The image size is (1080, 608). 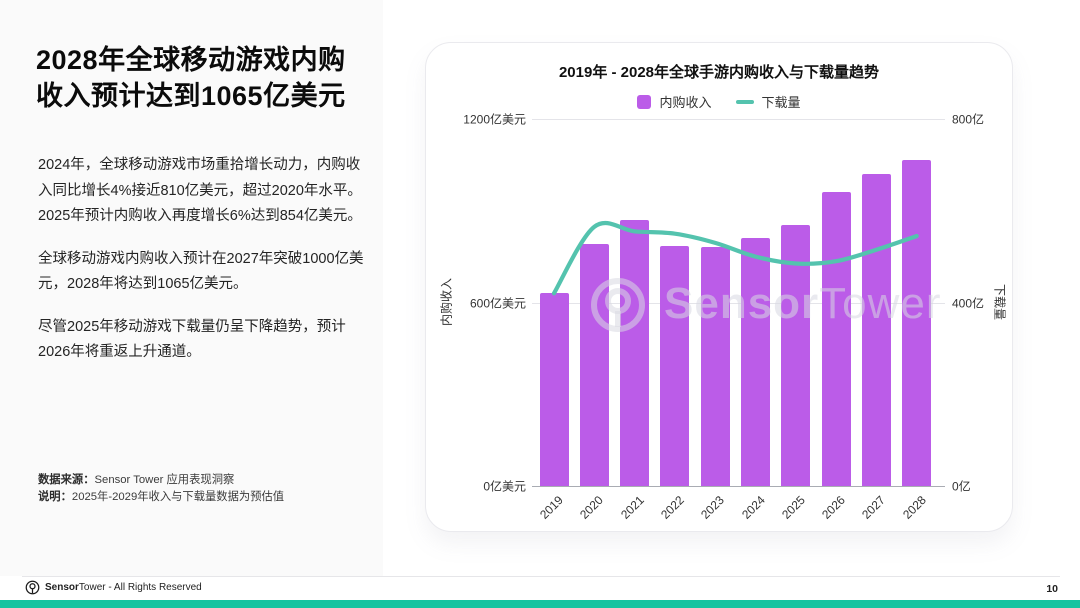 I want to click on bar-2019, so click(x=554, y=389).